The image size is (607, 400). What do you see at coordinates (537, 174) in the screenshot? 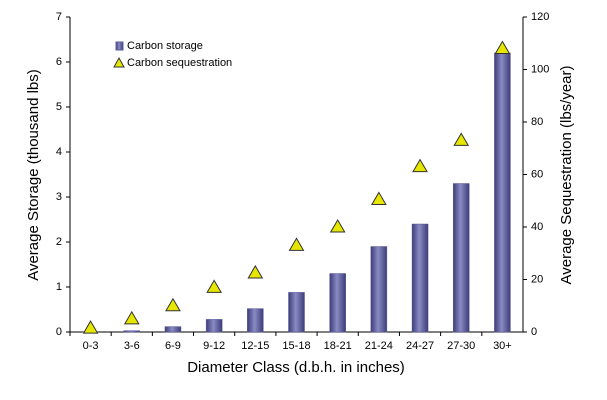
I see `y2-tick-label: 60` at bounding box center [537, 174].